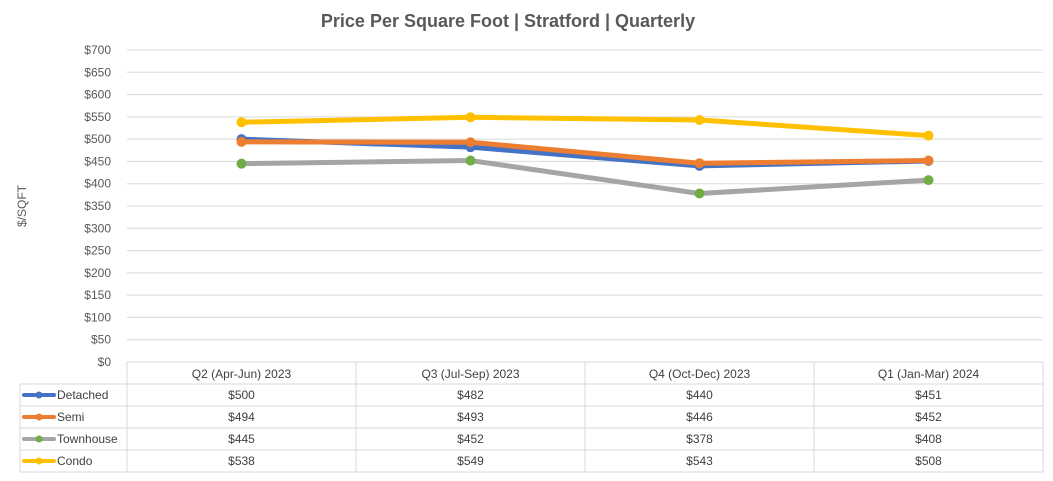 The height and width of the screenshot is (481, 1053). Describe the element at coordinates (97, 295) in the screenshot. I see `y-tick-label: $150` at that location.